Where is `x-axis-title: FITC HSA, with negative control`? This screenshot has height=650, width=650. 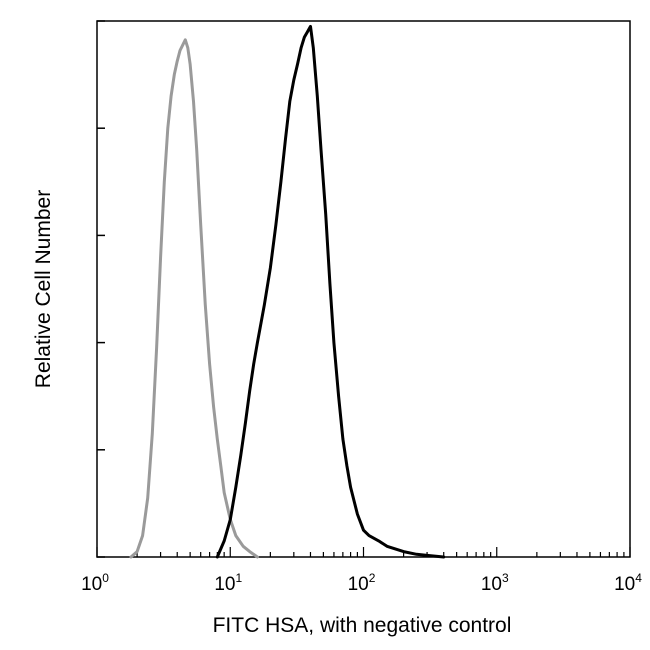
x-axis-title: FITC HSA, with negative control is located at coordinates (362, 625).